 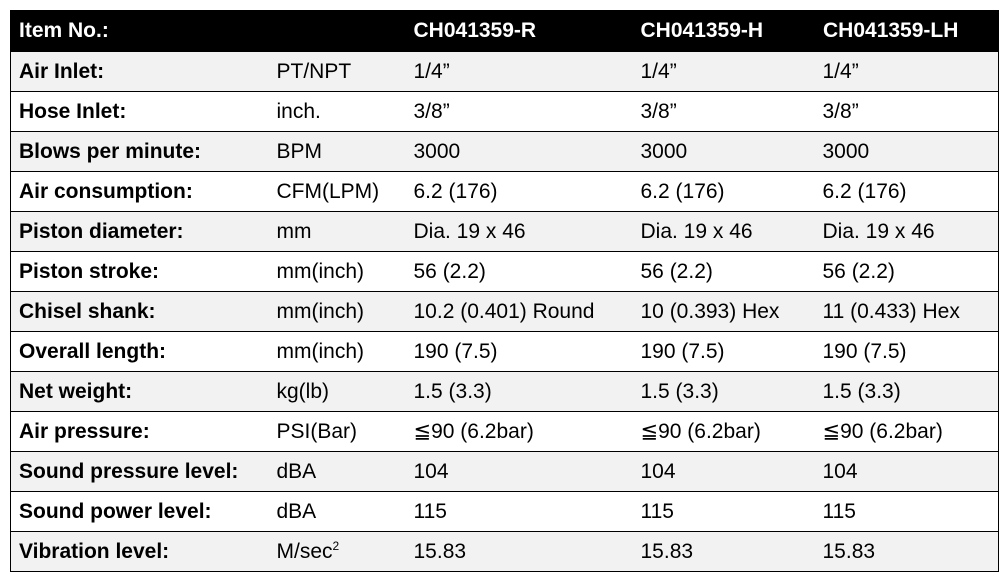 What do you see at coordinates (304, 551) in the screenshot?
I see `spec-unit-text: M/sec` at bounding box center [304, 551].